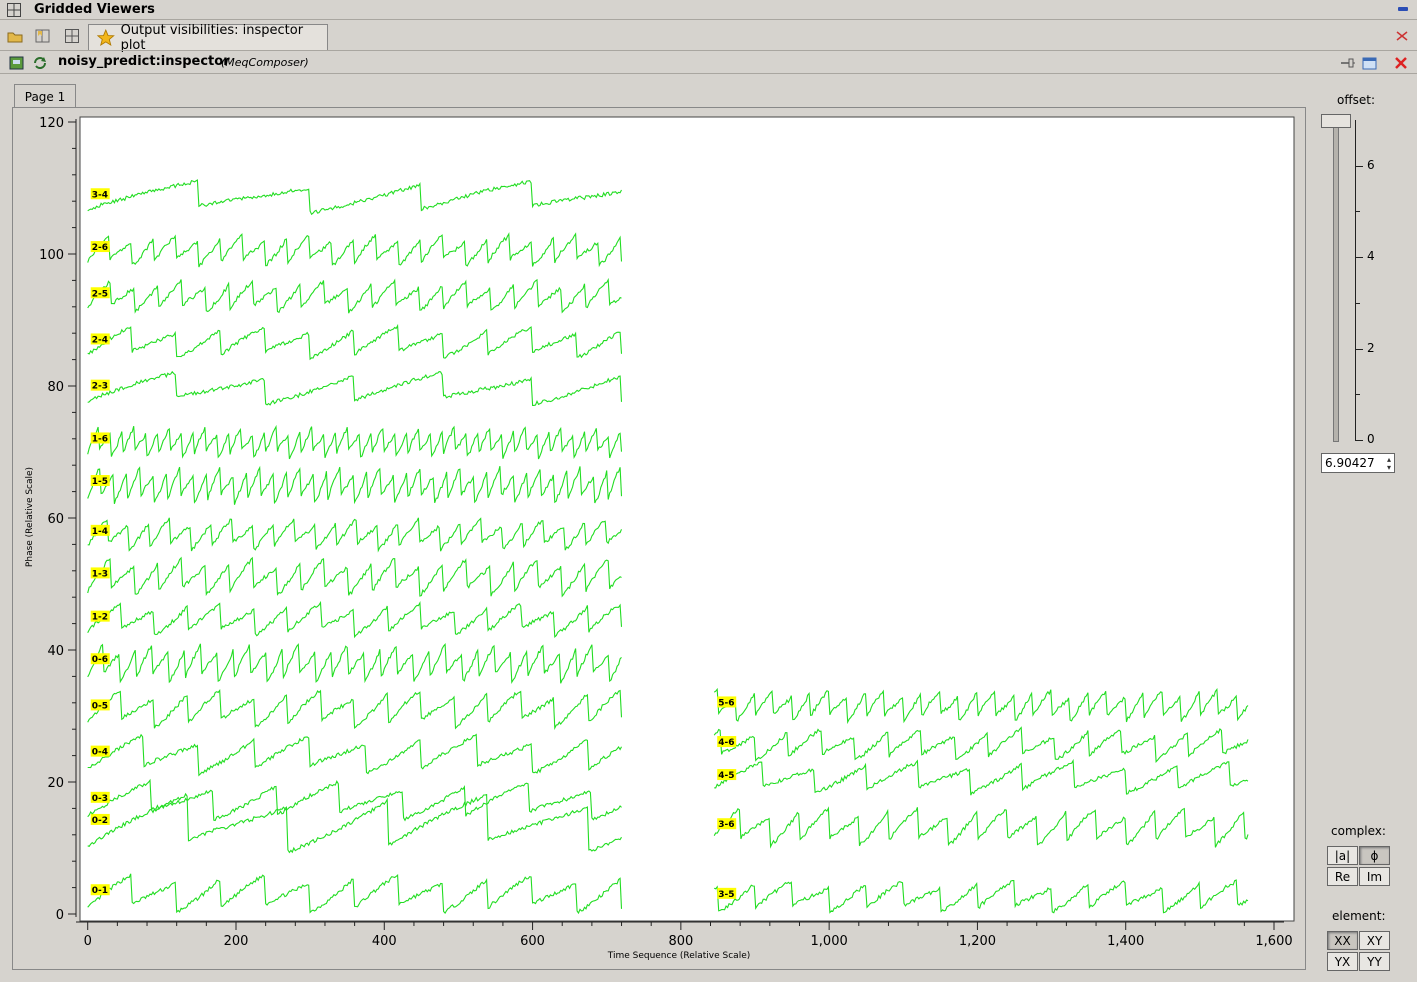 The image size is (1417, 982). I want to click on y-tick-label: 20, so click(55, 783).